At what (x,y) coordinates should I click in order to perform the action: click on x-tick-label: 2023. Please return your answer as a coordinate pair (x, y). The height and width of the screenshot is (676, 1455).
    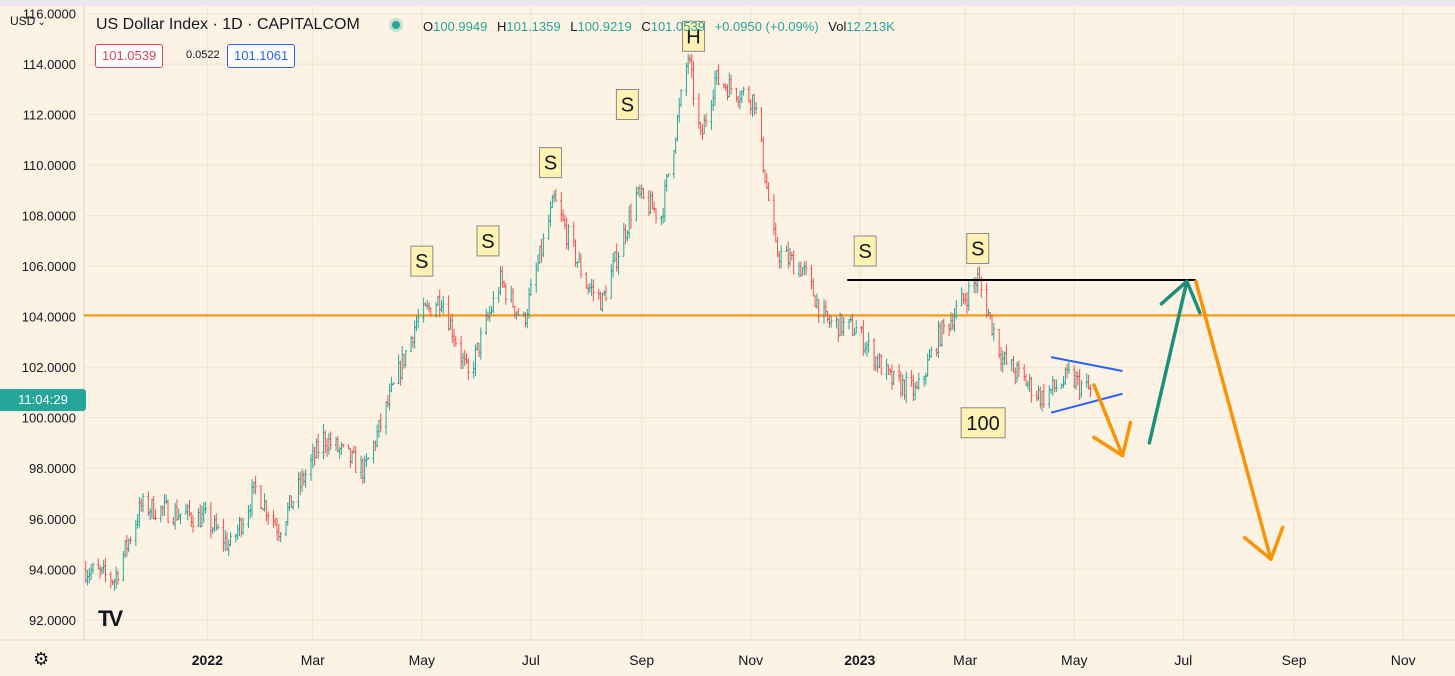
    Looking at the image, I should click on (859, 660).